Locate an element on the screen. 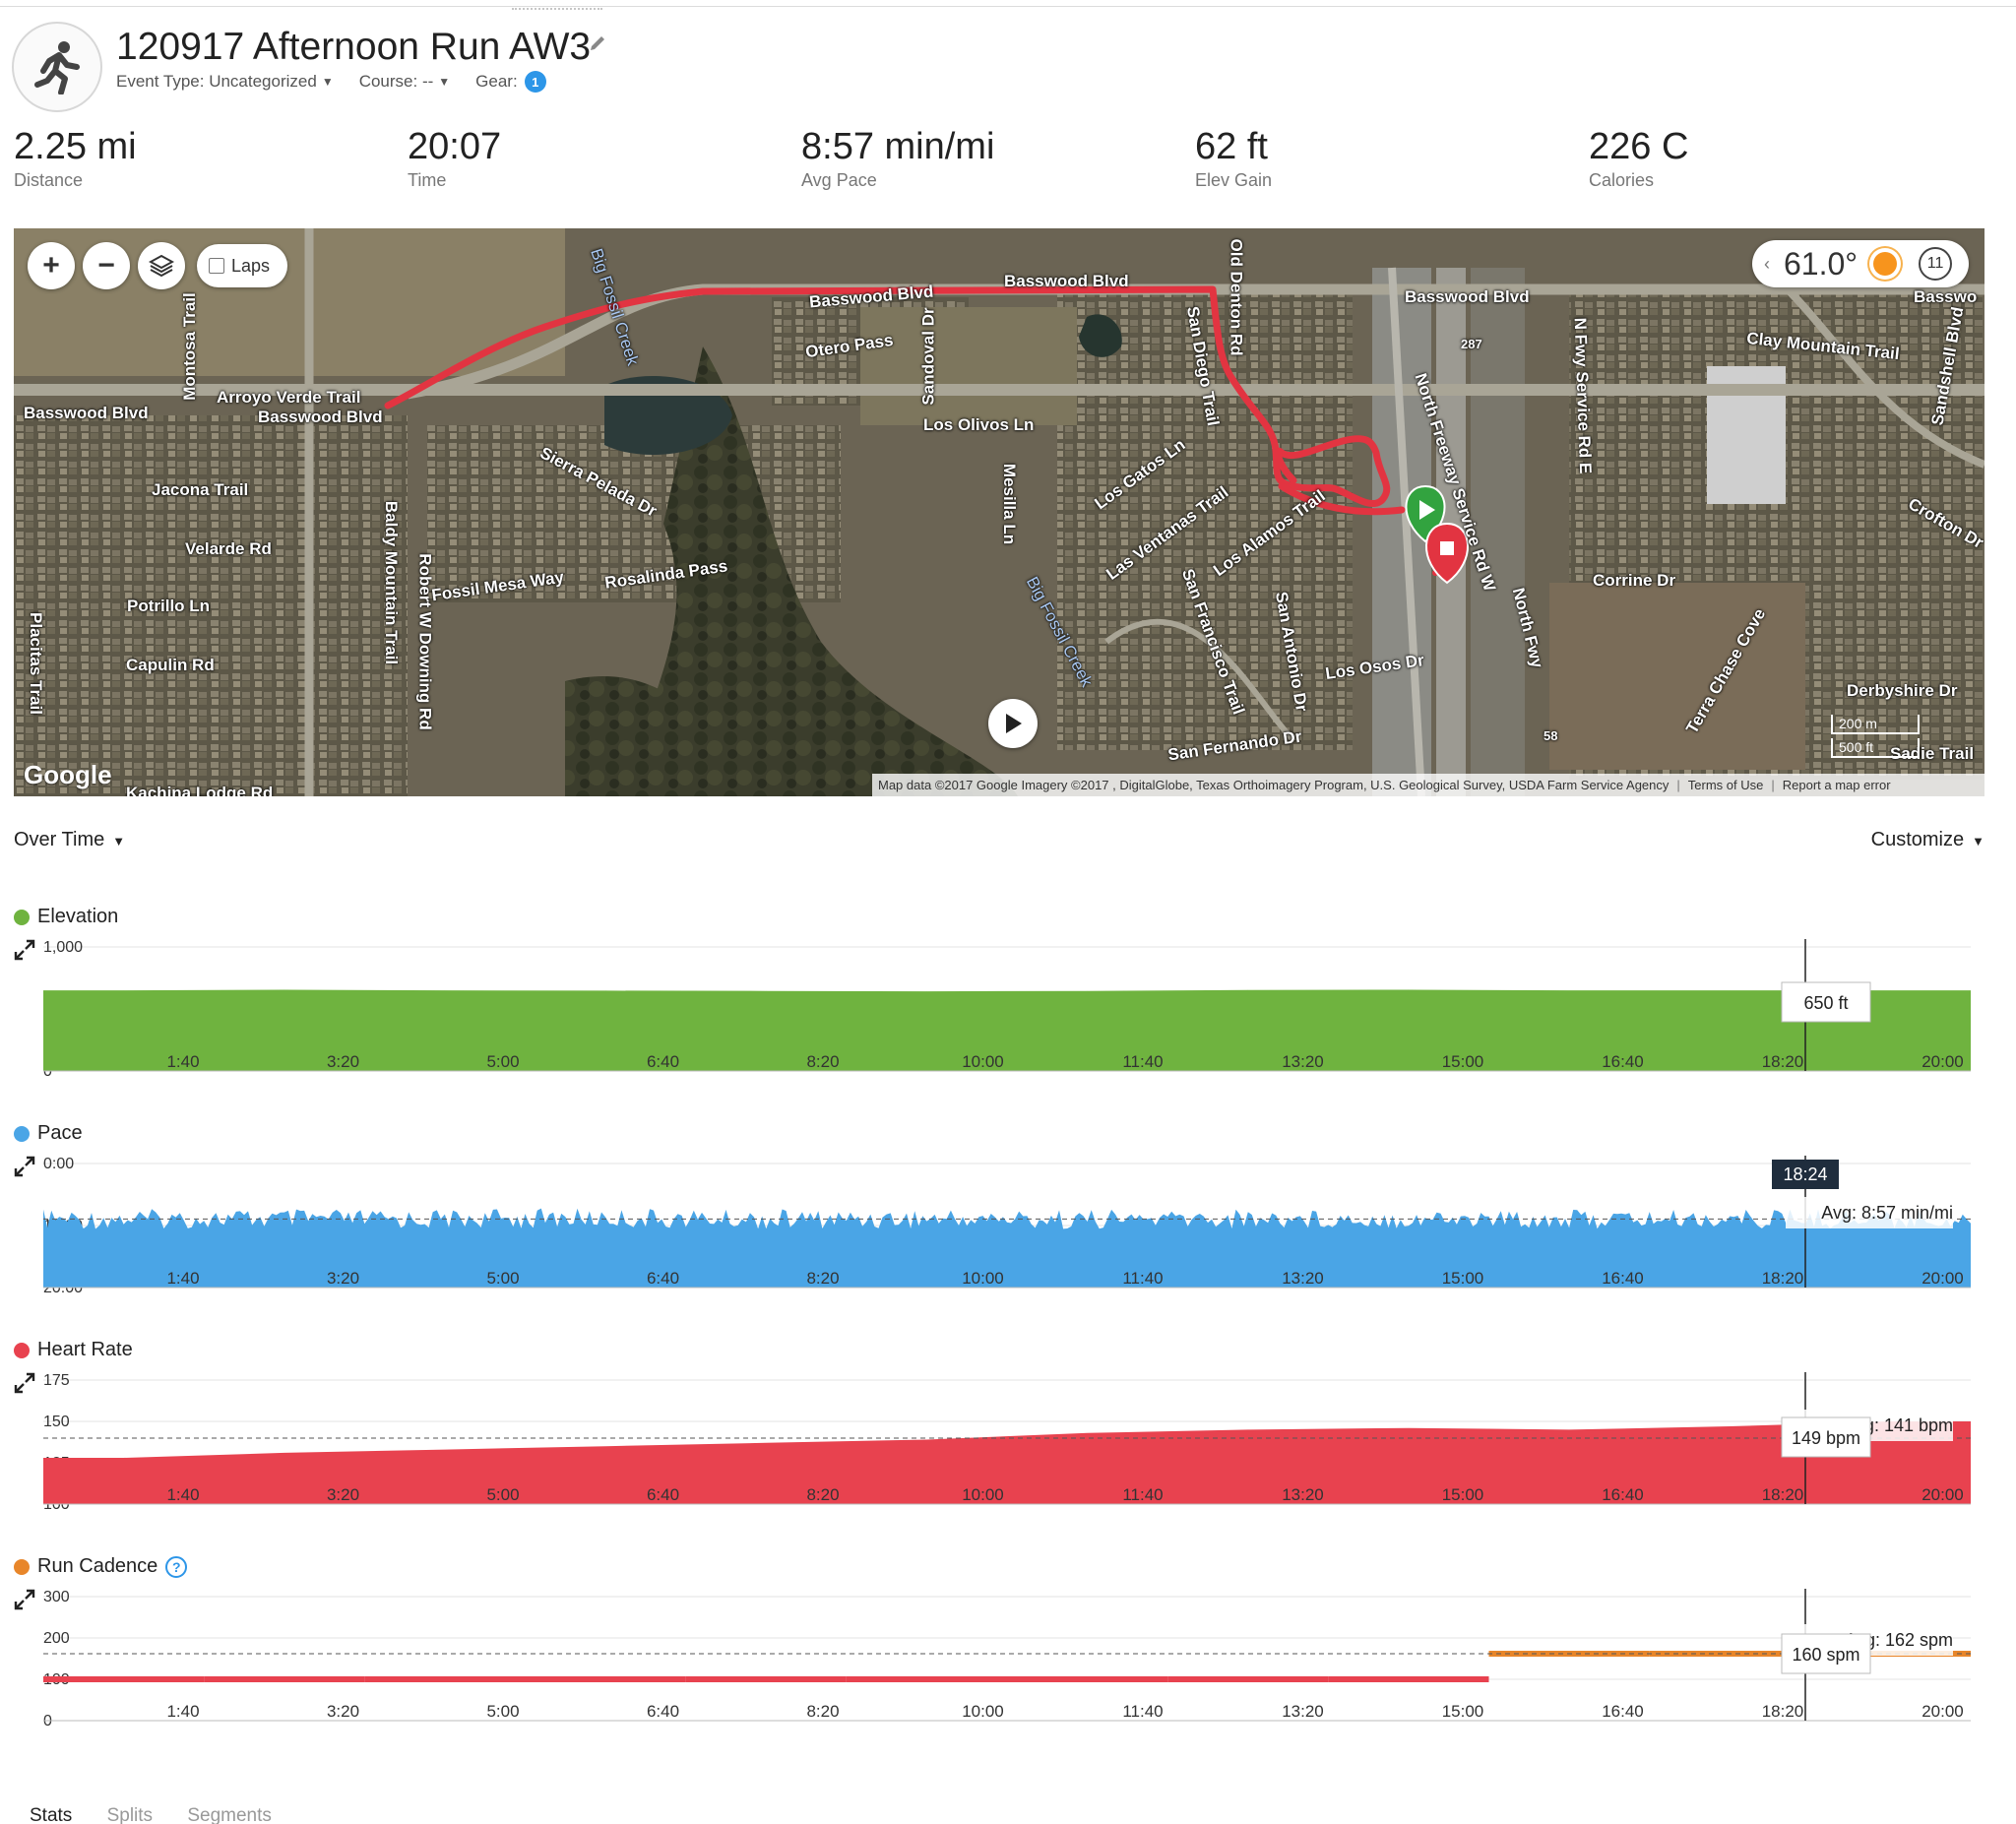 The image size is (2016, 1824). laps-toggle: Laps is located at coordinates (242, 265).